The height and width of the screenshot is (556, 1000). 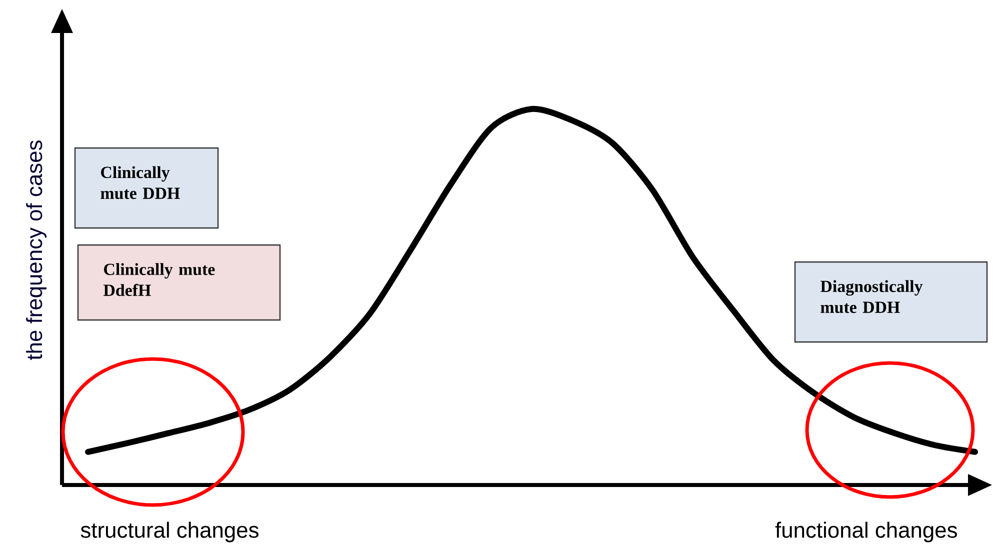 I want to click on annotation: Diagnostically mute DDH, so click(x=871, y=297).